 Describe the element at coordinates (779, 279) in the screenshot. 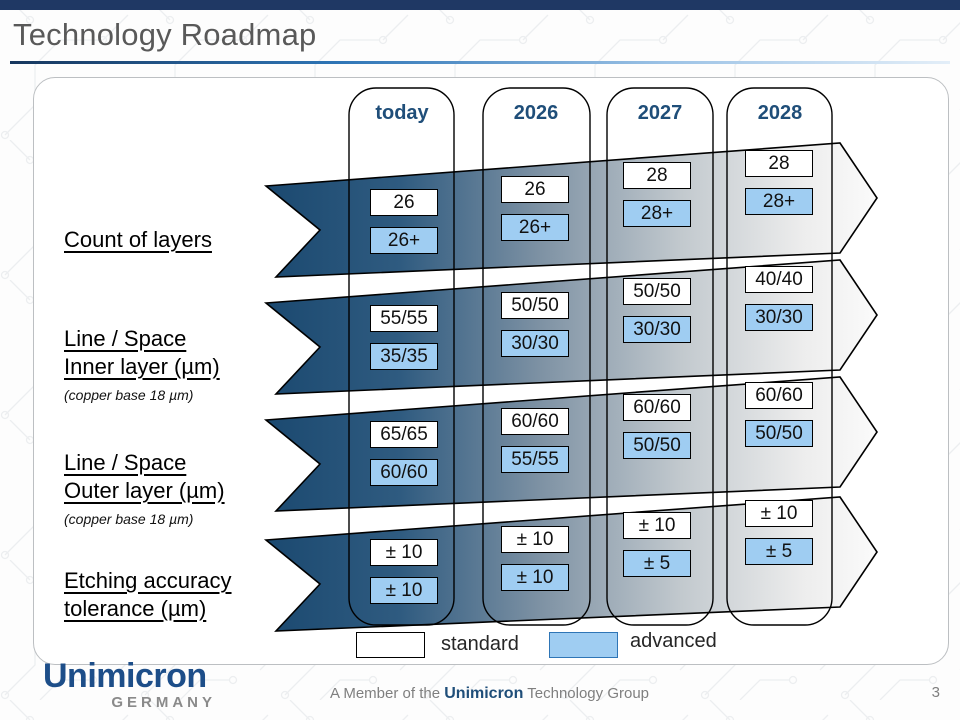

I see `value-box-standard: 40/40` at that location.